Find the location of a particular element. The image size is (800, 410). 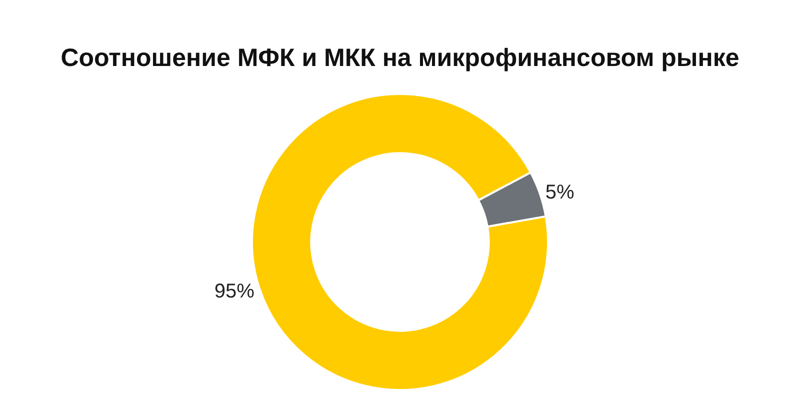

data-label: 5% is located at coordinates (560, 193).